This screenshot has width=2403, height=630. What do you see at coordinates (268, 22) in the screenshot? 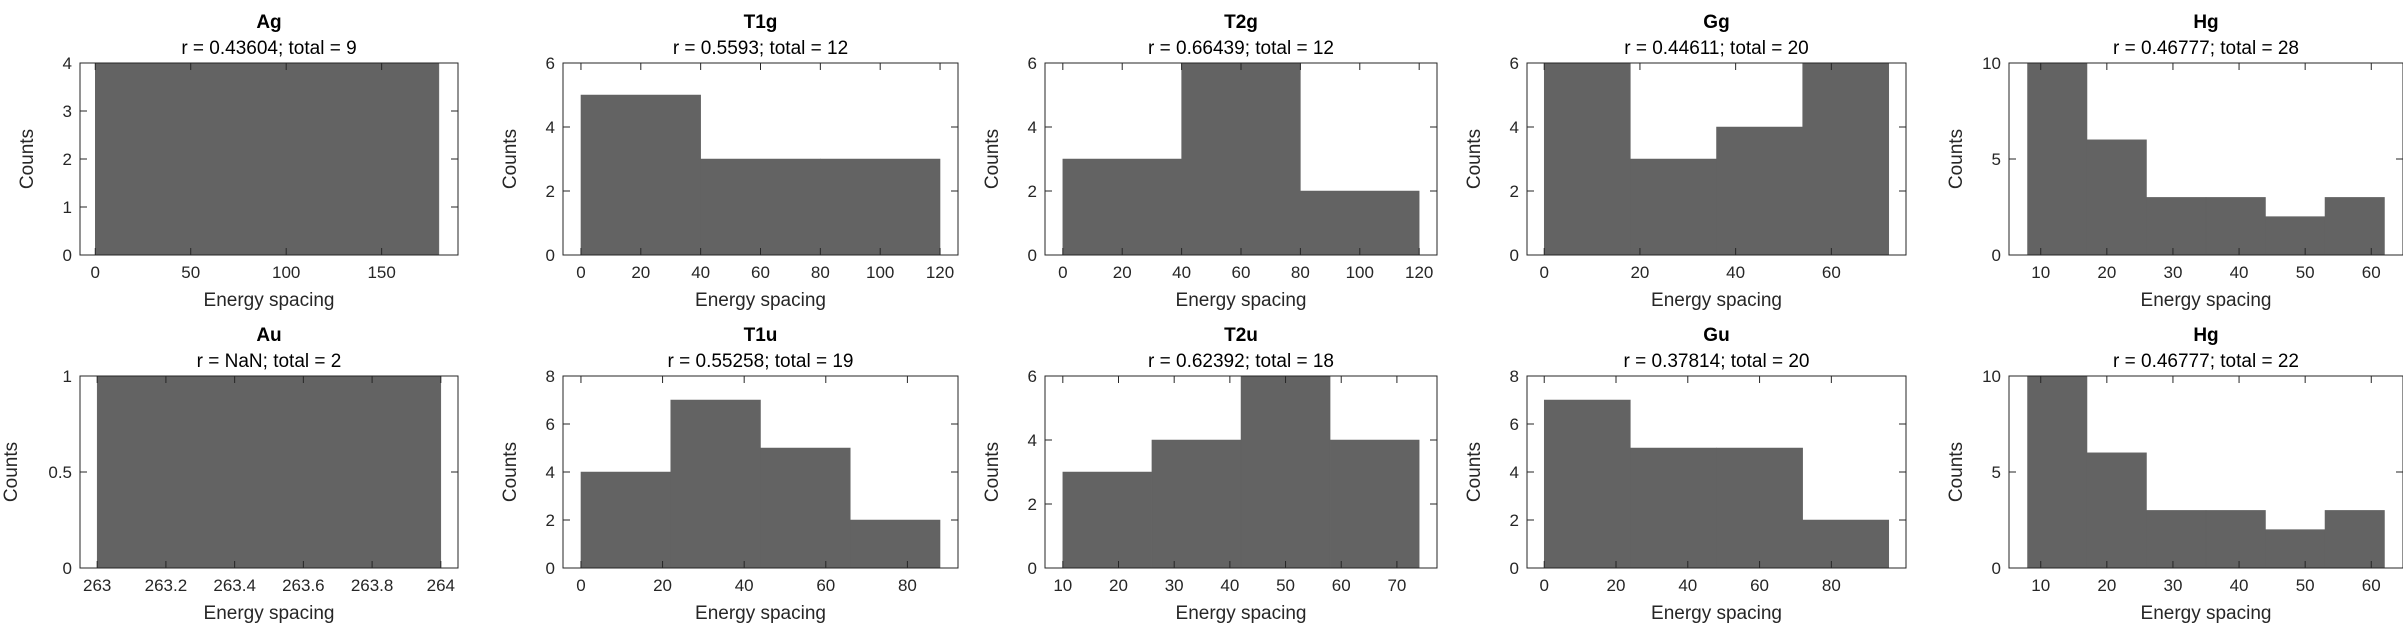
I see `chart-title: Ag` at bounding box center [268, 22].